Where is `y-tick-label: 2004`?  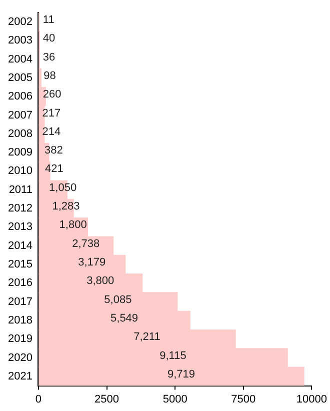
y-tick-label: 2004 is located at coordinates (20, 59).